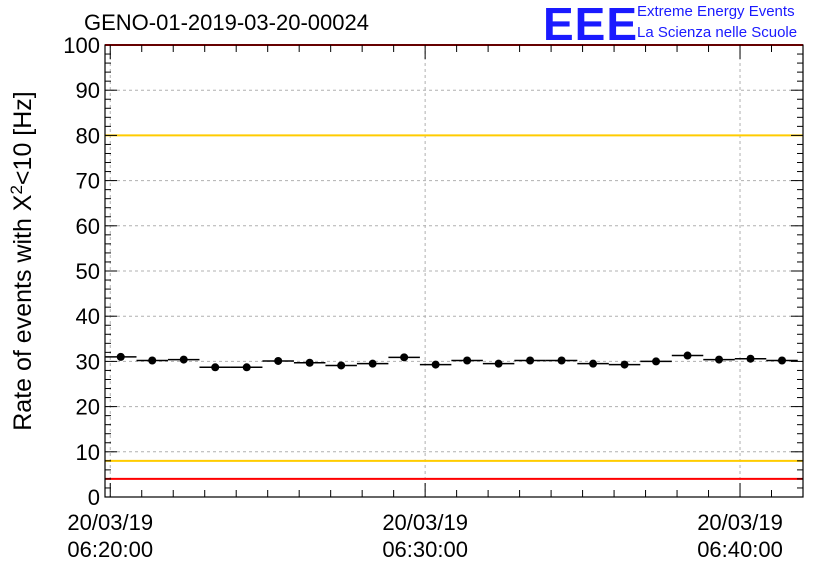  Describe the element at coordinates (425, 549) in the screenshot. I see `x-tick-label-time: 06:30:00` at that location.